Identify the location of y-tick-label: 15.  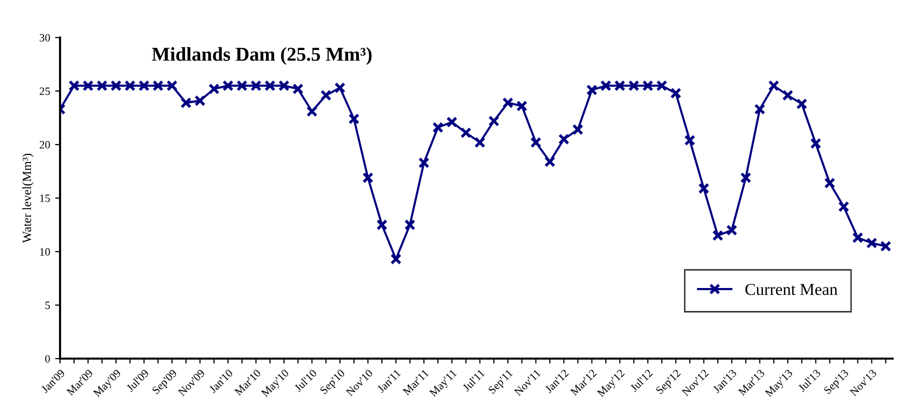
(45, 198).